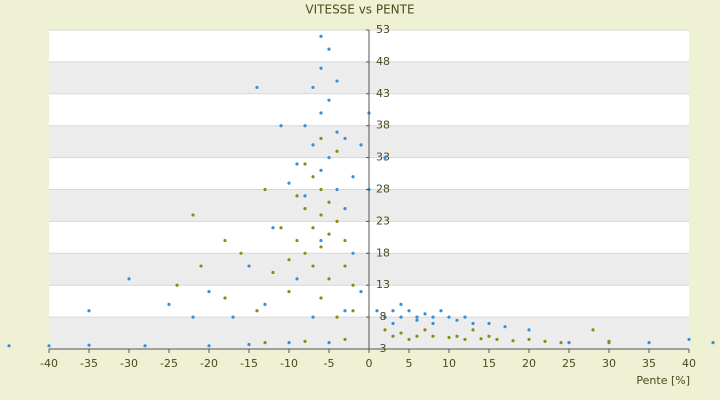 This screenshot has height=400, width=720. What do you see at coordinates (383, 348) in the screenshot?
I see `y-tick-label: 3` at bounding box center [383, 348].